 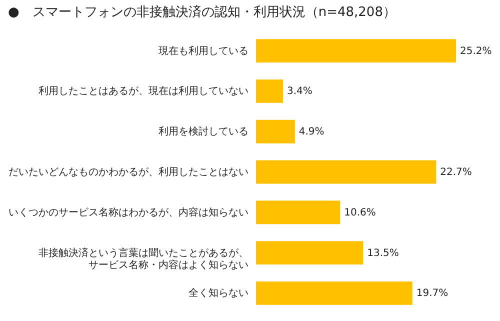 What do you see at coordinates (360, 212) in the screenshot?
I see `data-label: 10.6%` at bounding box center [360, 212].